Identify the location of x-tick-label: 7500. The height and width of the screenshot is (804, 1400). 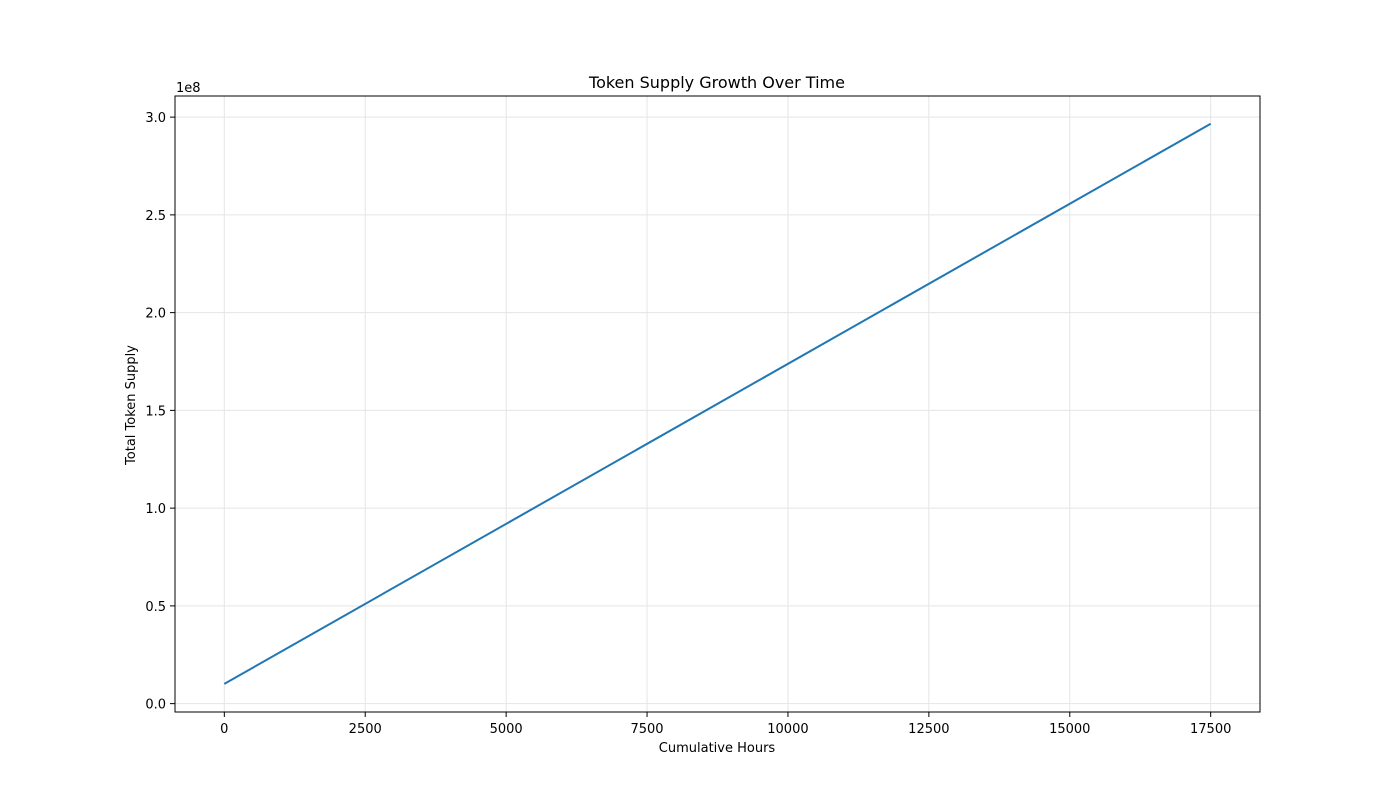
(646, 729).